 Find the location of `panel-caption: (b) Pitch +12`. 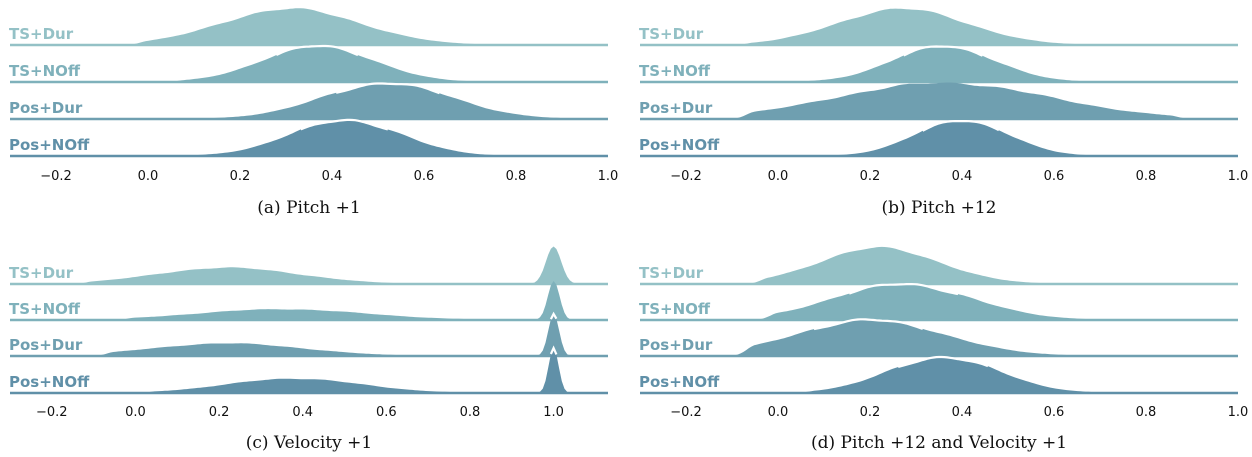

panel-caption: (b) Pitch +12 is located at coordinates (938, 208).